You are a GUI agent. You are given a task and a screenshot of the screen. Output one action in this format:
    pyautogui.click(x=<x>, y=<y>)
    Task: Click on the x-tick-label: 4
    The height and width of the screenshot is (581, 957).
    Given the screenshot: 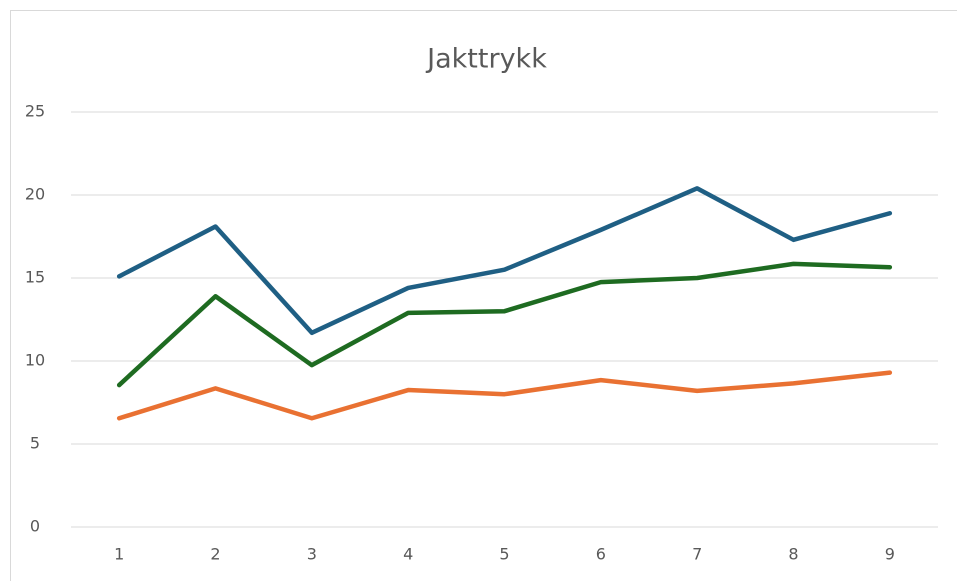 What is the action you would take?
    pyautogui.click(x=408, y=554)
    